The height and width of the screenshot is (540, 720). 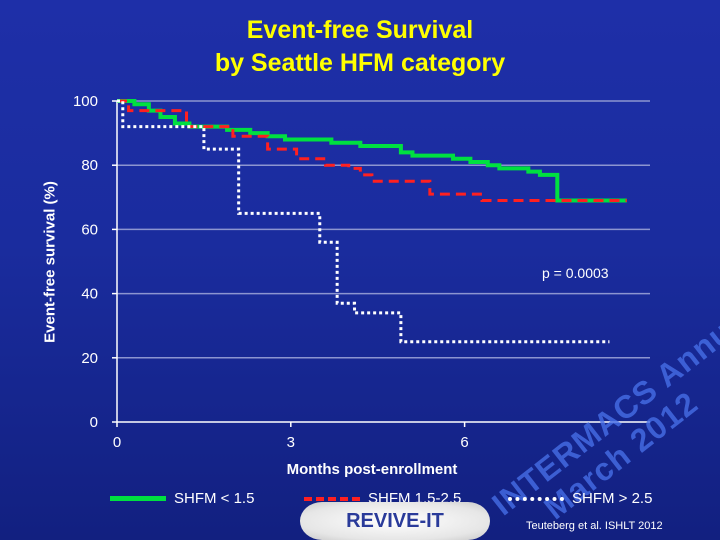 What do you see at coordinates (332, 498) in the screenshot?
I see `legend-swatch-red` at bounding box center [332, 498].